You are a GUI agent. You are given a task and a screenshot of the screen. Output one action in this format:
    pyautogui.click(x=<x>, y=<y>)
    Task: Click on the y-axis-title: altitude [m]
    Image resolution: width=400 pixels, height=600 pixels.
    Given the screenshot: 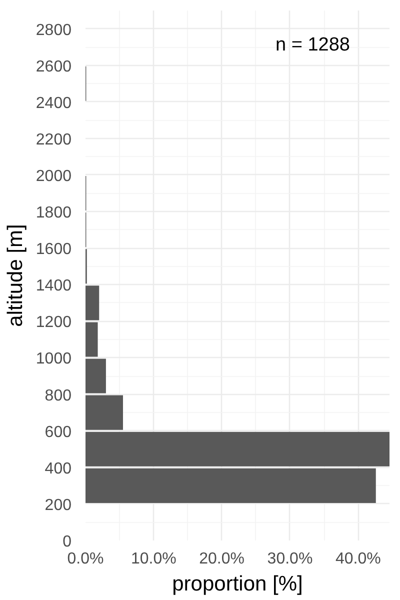 What is the action you would take?
    pyautogui.click(x=15, y=275)
    